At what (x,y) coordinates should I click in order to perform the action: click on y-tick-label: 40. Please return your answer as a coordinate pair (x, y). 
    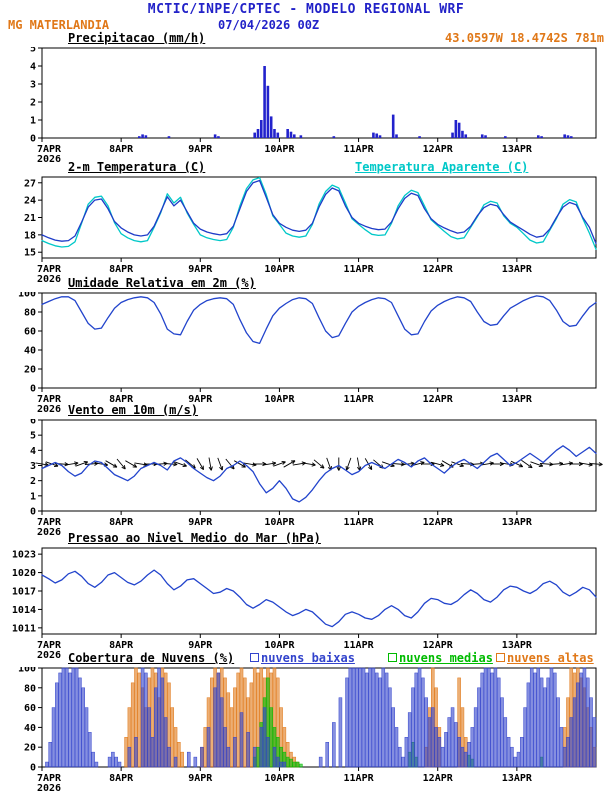
    Looking at the image, I should click on (30, 728).